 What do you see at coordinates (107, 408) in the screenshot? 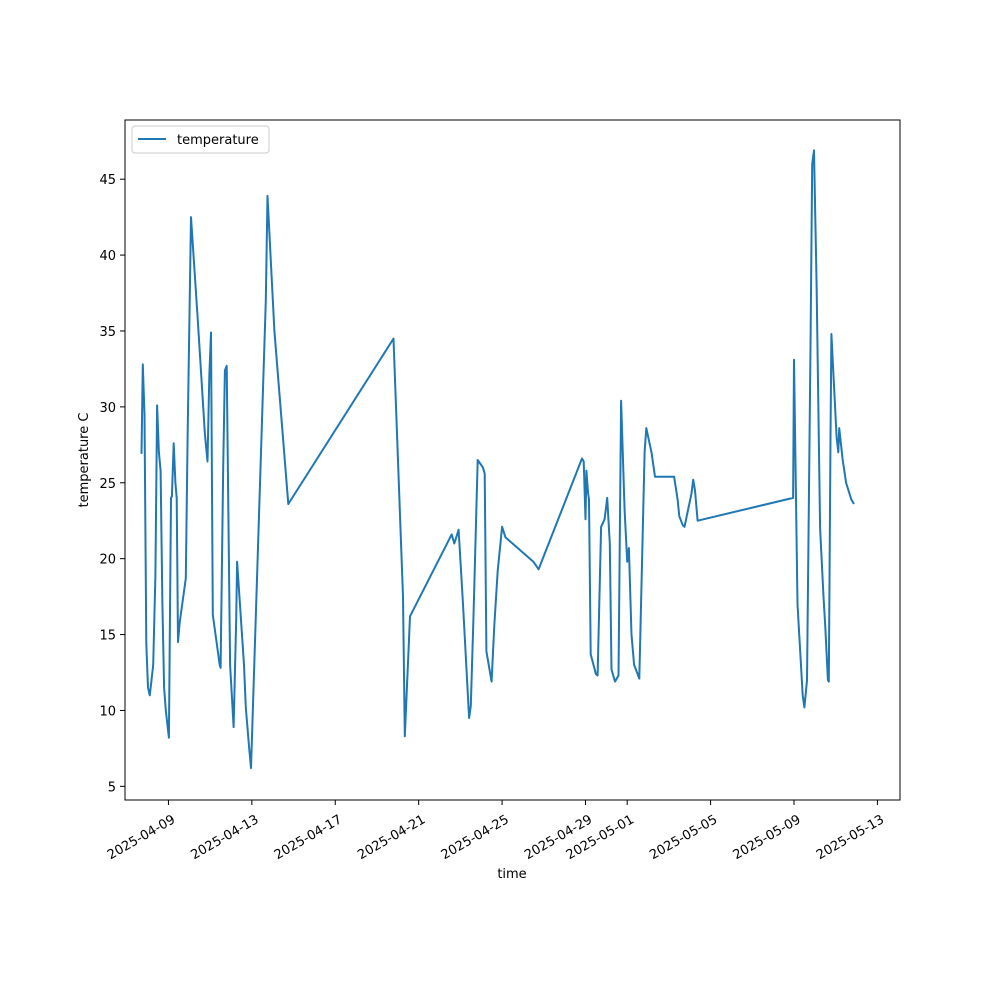
I see `y-tick-label: 30` at bounding box center [107, 408].